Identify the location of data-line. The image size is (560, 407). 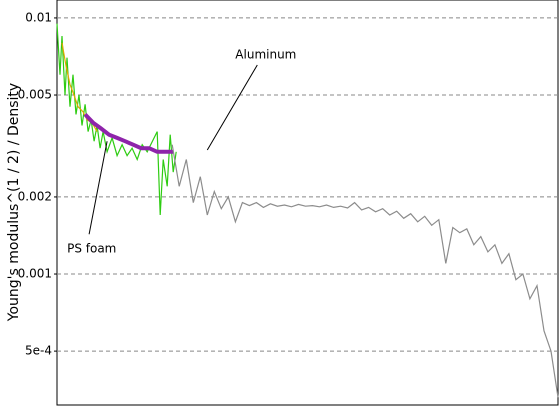
(128, 133).